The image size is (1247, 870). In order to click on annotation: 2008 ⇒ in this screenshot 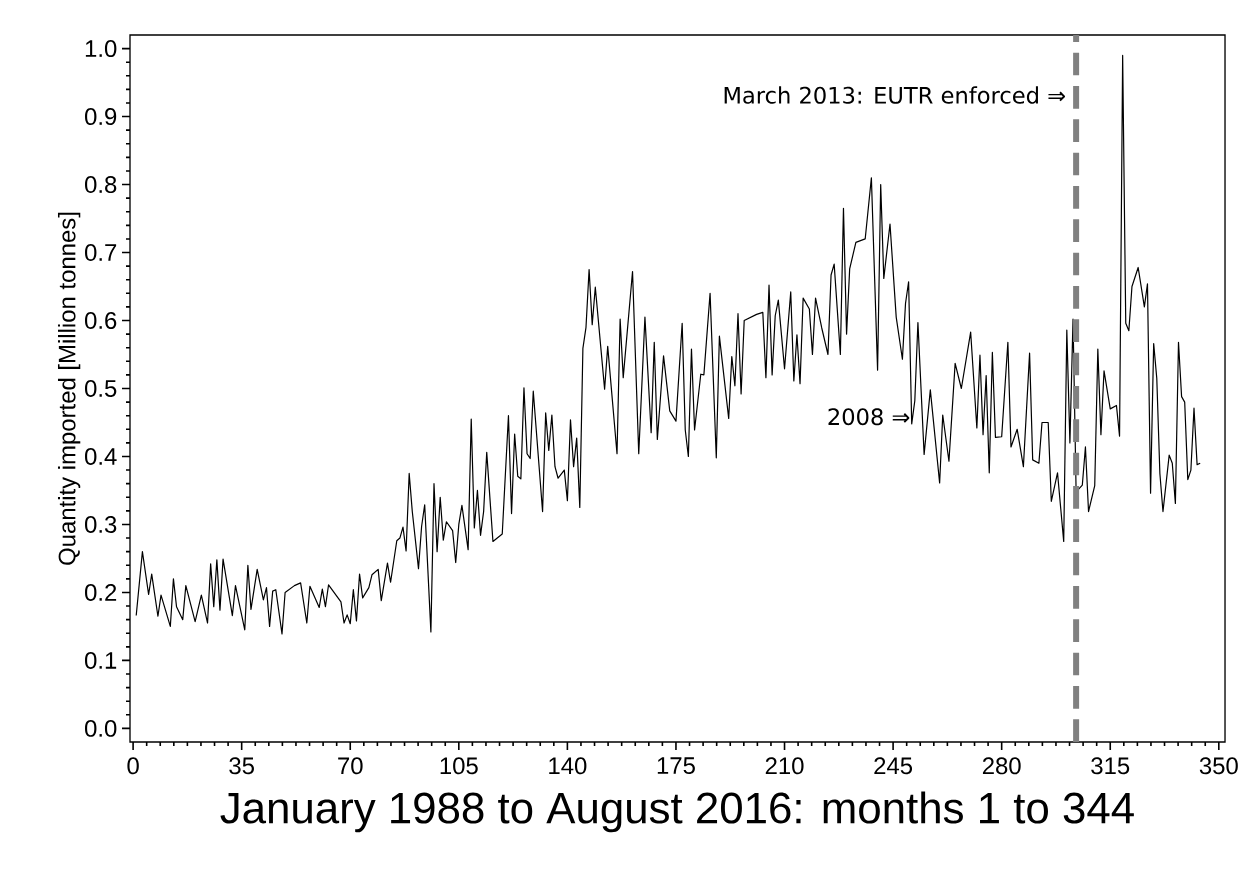, I will do `click(869, 417)`.